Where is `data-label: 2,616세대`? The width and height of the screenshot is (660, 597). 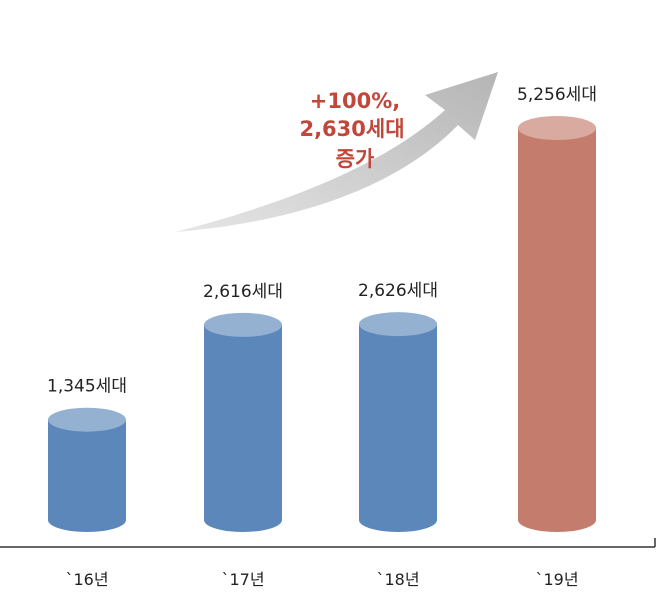 data-label: 2,616세대 is located at coordinates (243, 292).